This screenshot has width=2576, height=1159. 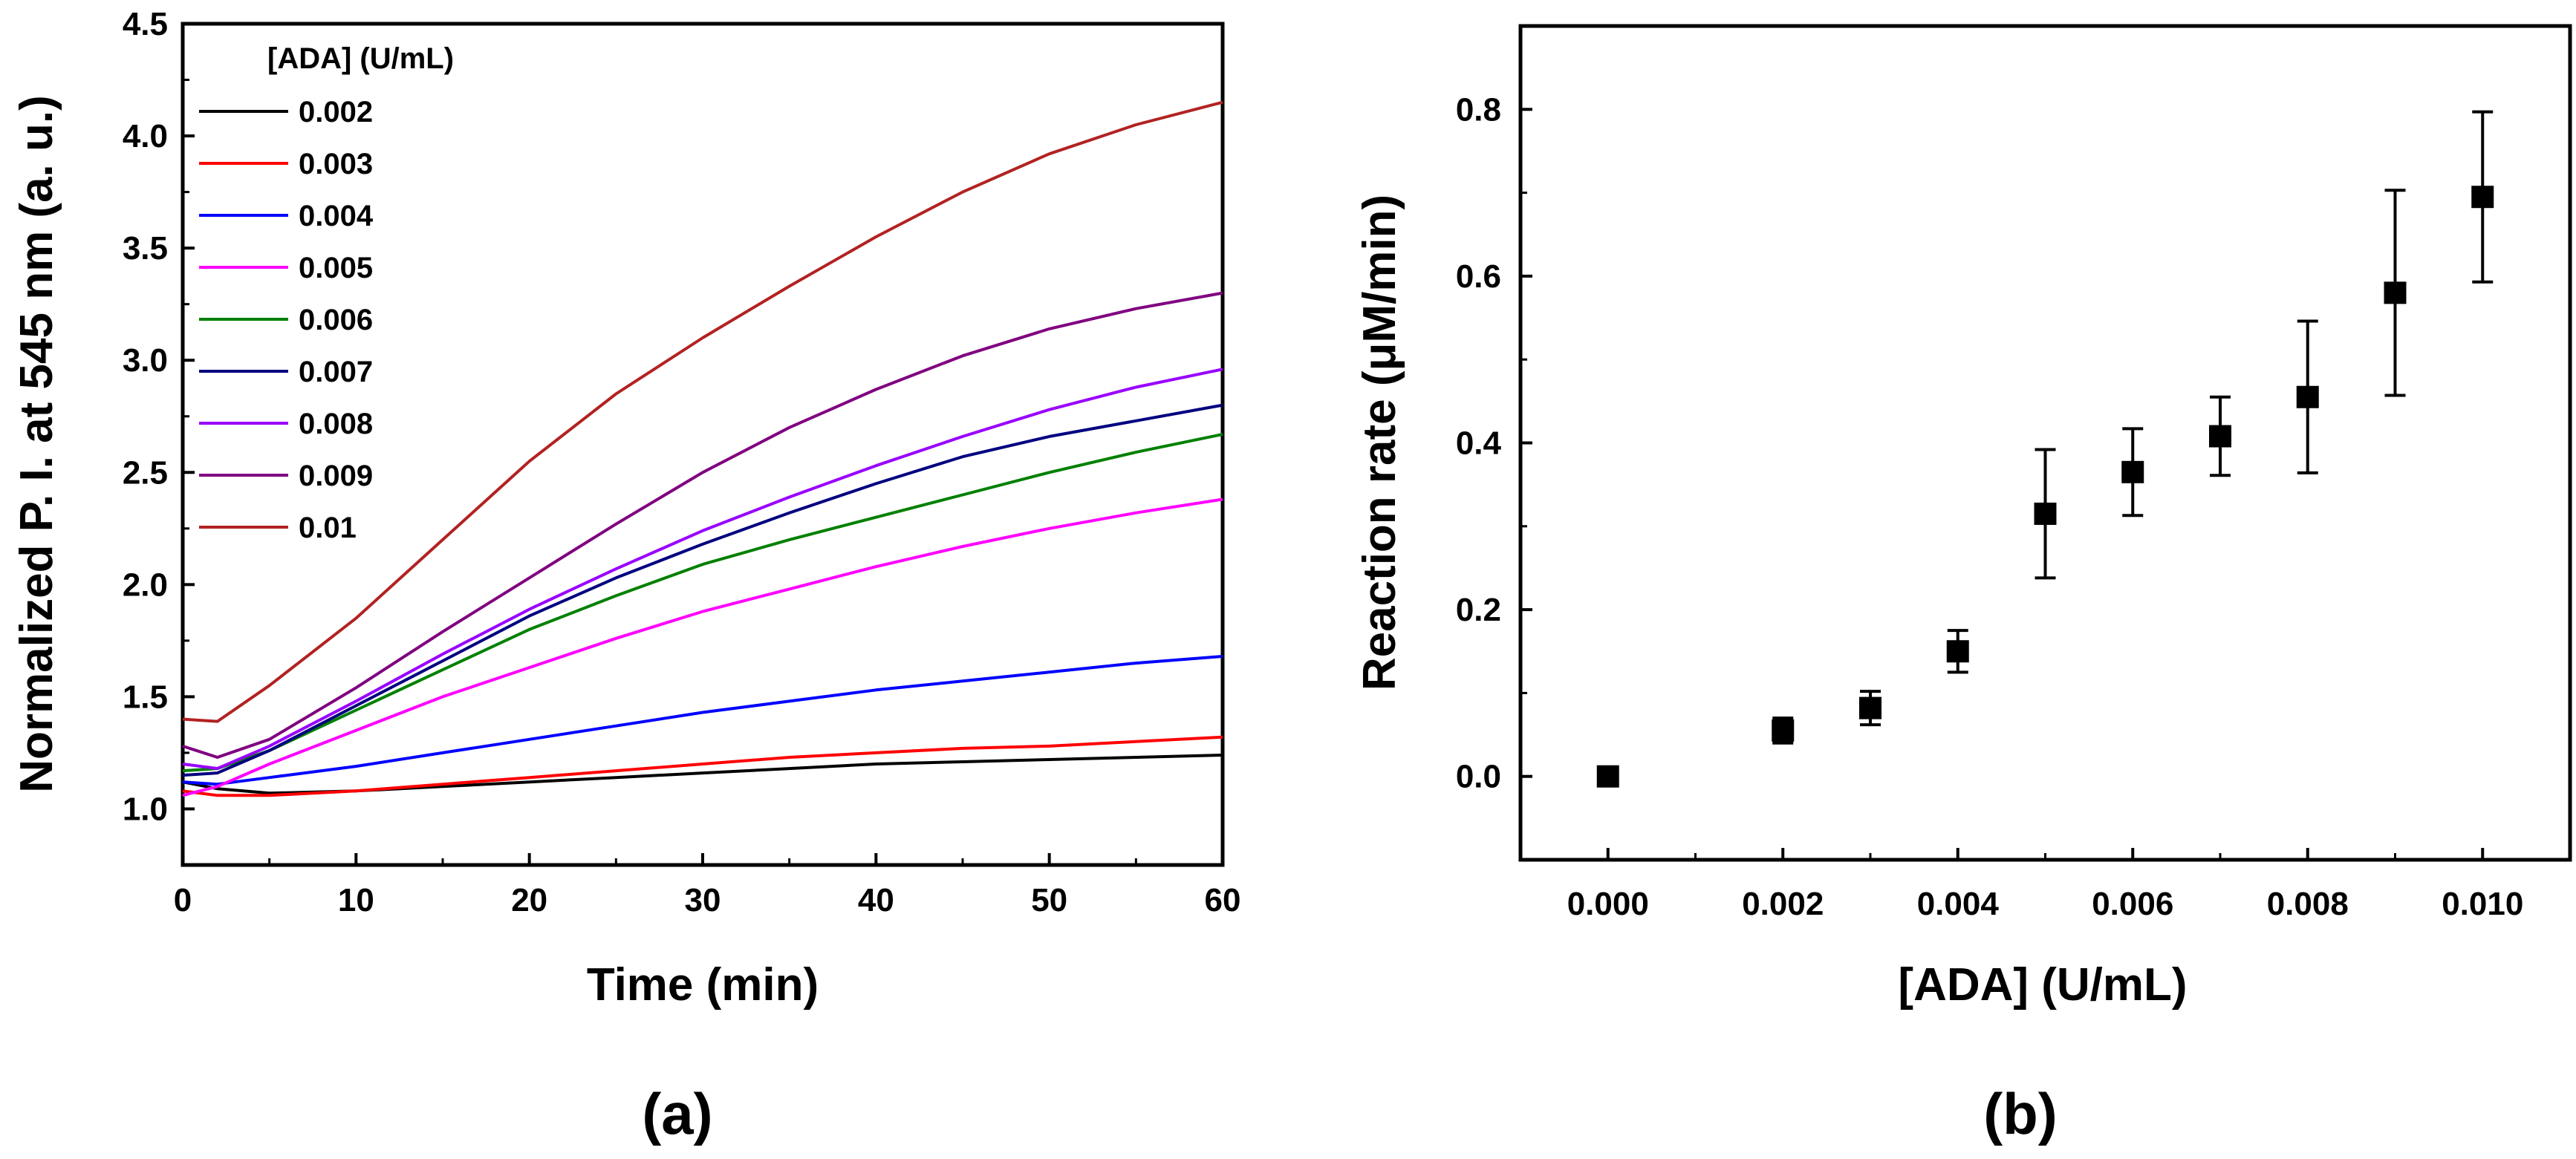 I want to click on legend-label-0.006: 0.006, so click(x=336, y=320).